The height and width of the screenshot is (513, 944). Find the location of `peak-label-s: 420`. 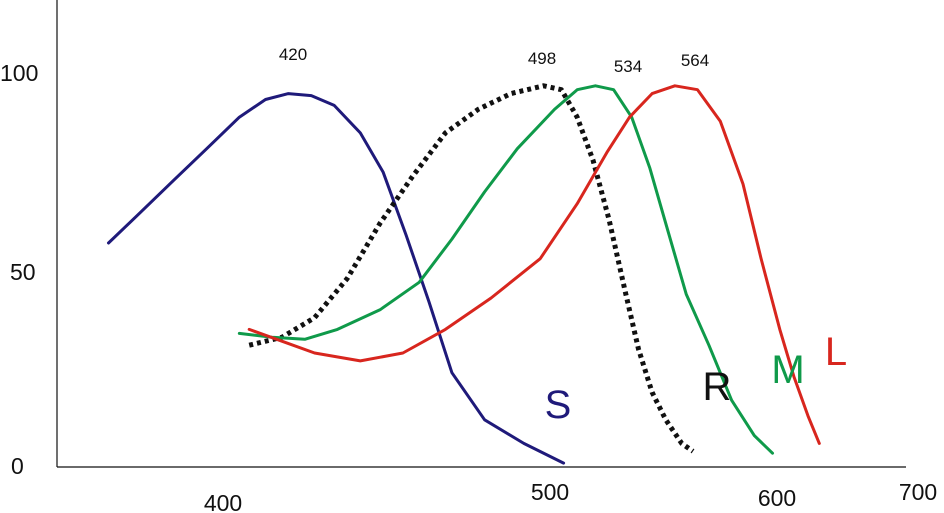

peak-label-s: 420 is located at coordinates (293, 54).